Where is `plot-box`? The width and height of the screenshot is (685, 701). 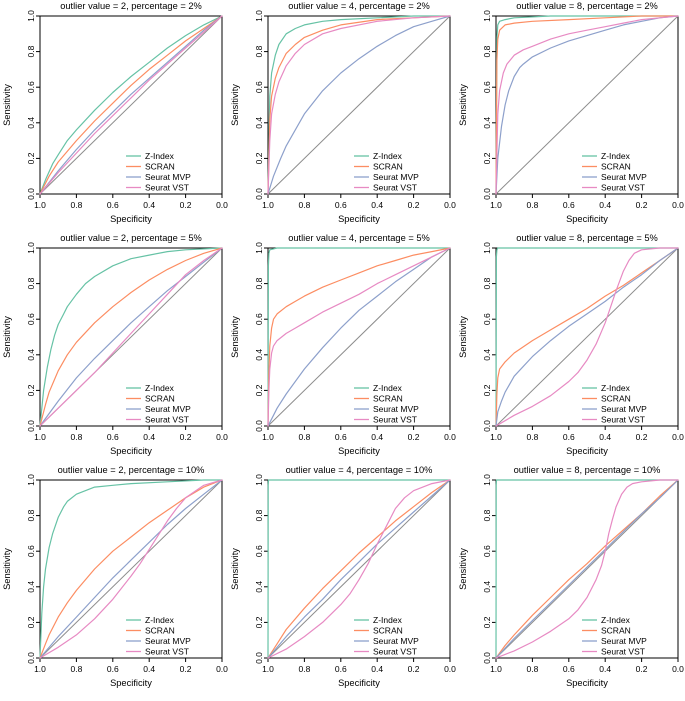 plot-box is located at coordinates (359, 105).